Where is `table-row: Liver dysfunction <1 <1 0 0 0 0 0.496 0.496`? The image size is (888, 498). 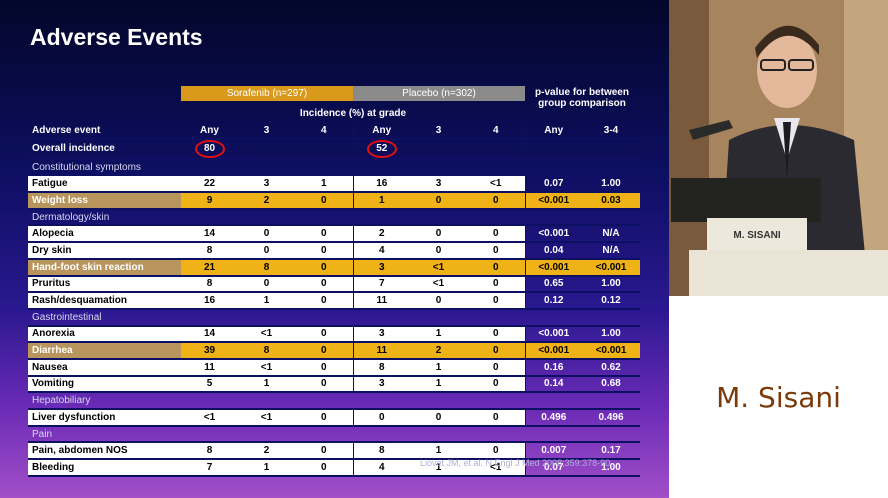
table-row: Liver dysfunction <1 <1 0 0 0 0 0.496 0.496 is located at coordinates (334, 418).